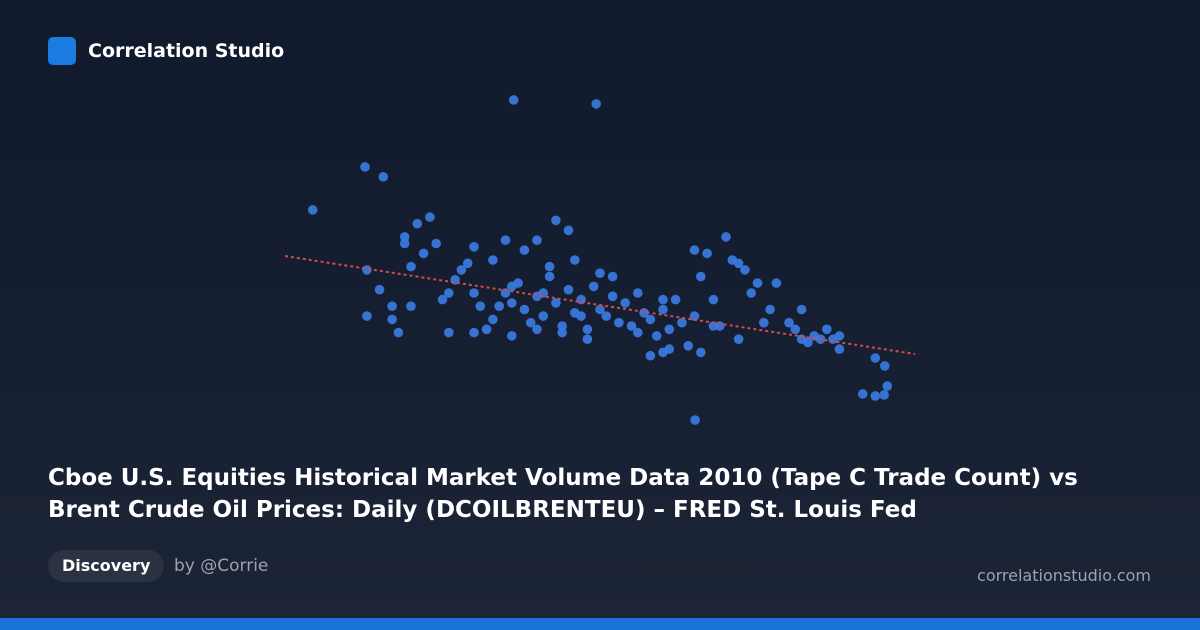 The height and width of the screenshot is (630, 1200). I want to click on logo, so click(62, 51).